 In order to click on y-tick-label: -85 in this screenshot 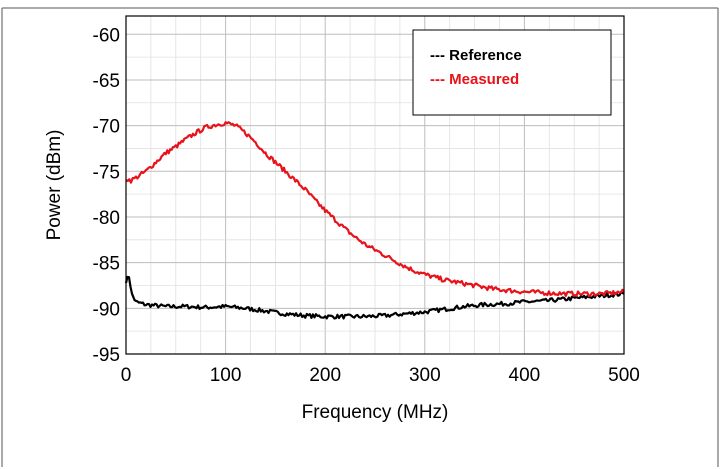, I will do `click(106, 264)`.